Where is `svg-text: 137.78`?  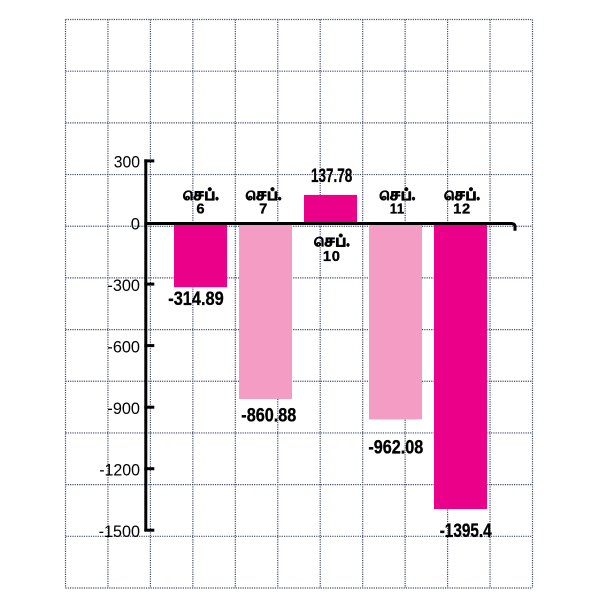
svg-text: 137.78 is located at coordinates (331, 176).